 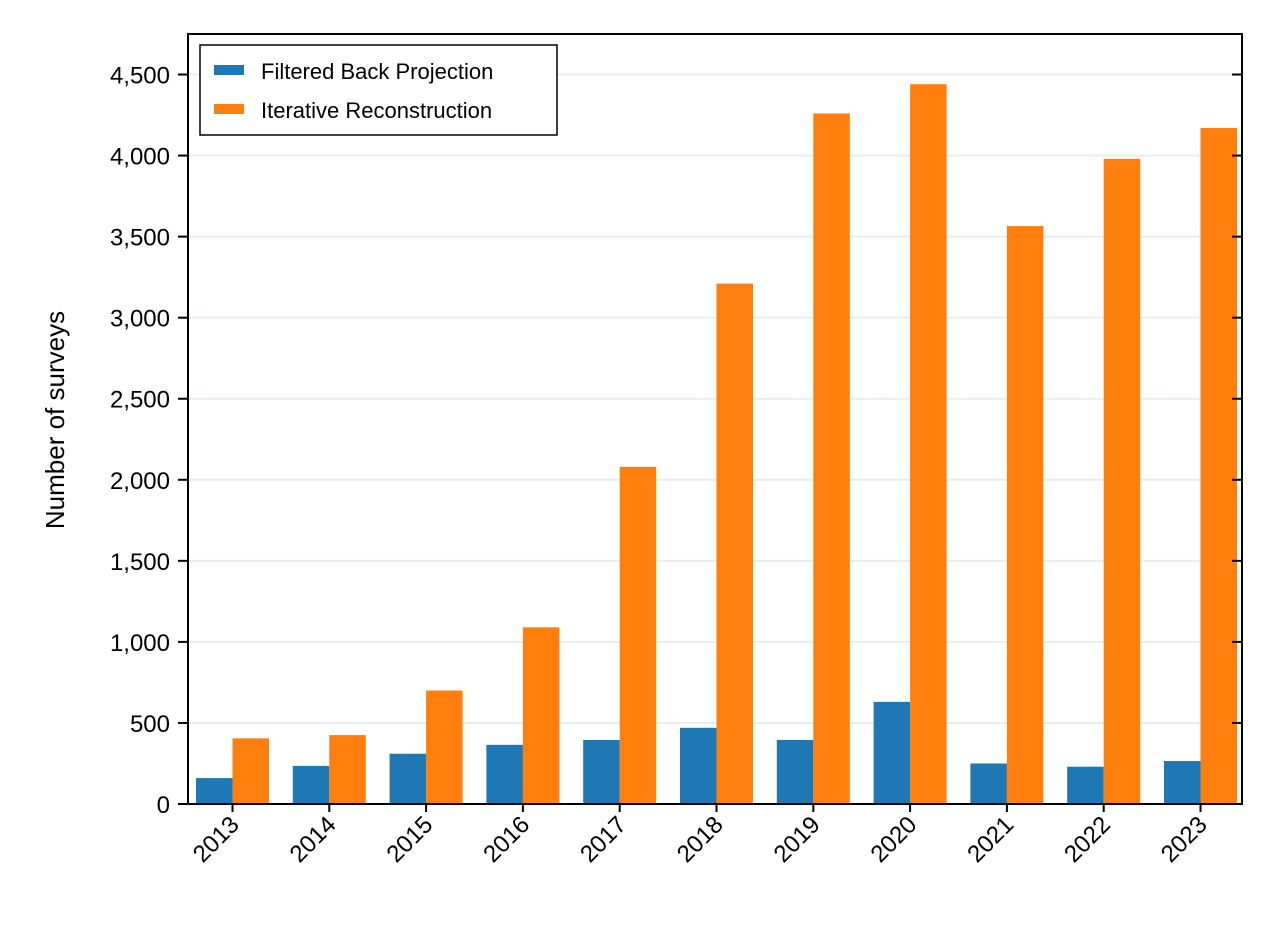 What do you see at coordinates (408, 778) in the screenshot?
I see `bar-filtered-back-projection-2015` at bounding box center [408, 778].